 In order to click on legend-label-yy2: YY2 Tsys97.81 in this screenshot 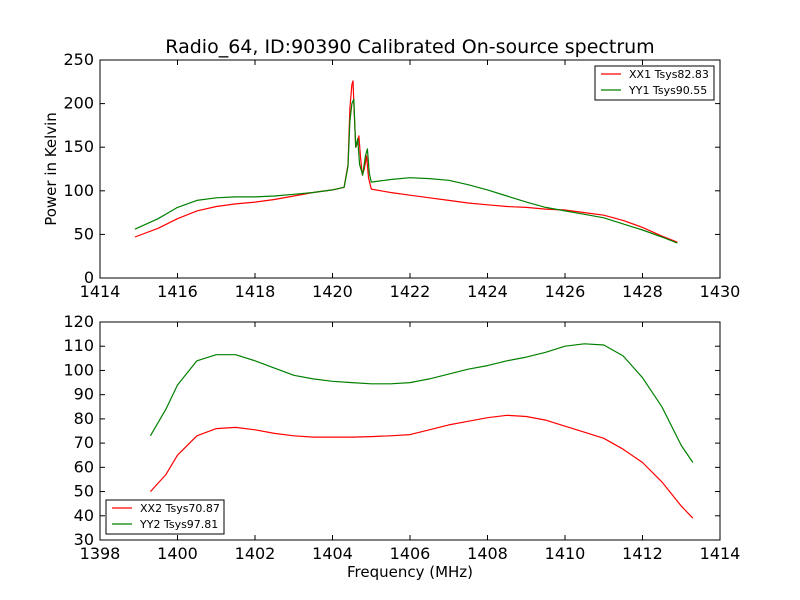, I will do `click(178, 524)`.